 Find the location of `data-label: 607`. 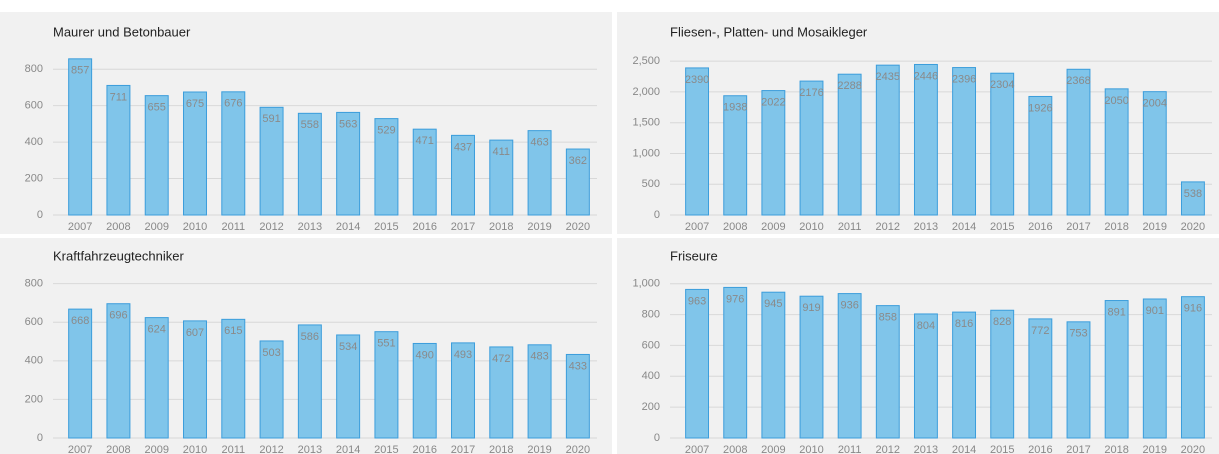

data-label: 607 is located at coordinates (195, 333).